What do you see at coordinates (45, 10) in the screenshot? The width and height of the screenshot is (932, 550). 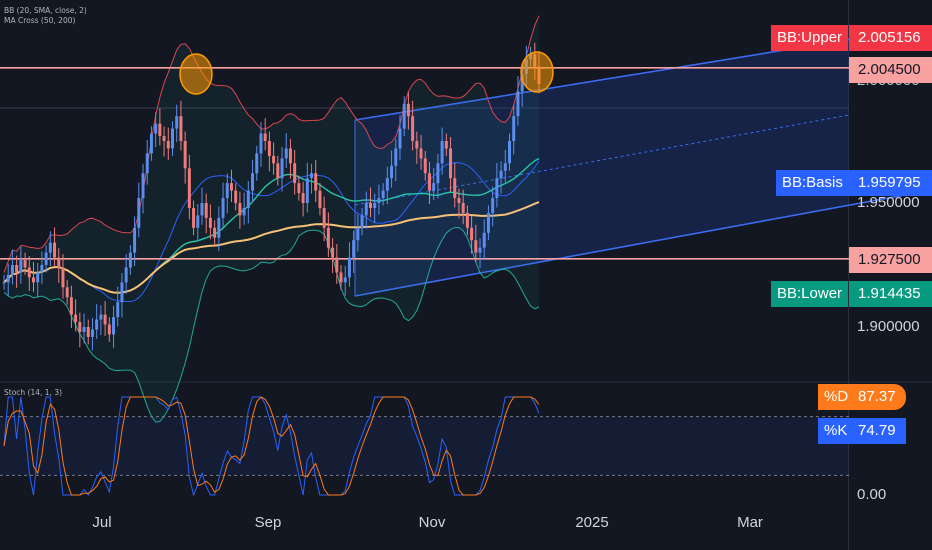 I see `bb-legend: BB (20, SMA, close, 2)` at bounding box center [45, 10].